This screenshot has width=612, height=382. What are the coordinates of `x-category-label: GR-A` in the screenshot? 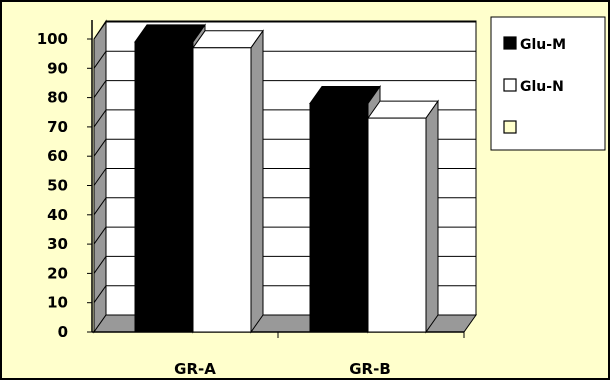 It's located at (195, 369).